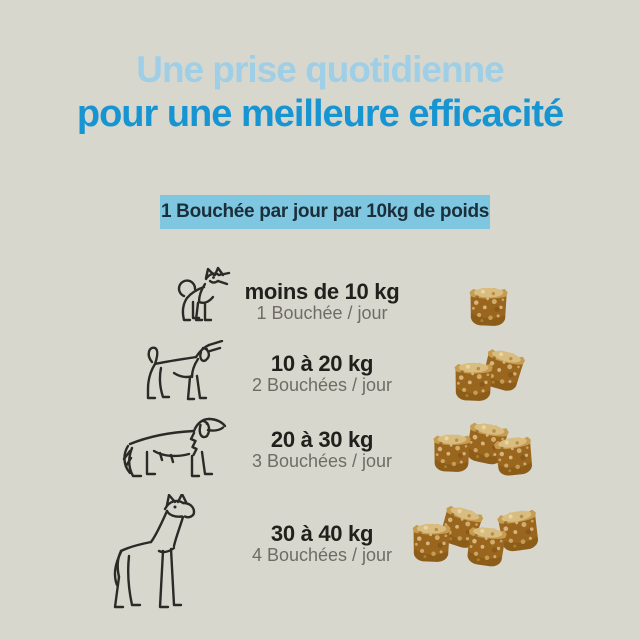 The width and height of the screenshot is (640, 640). What do you see at coordinates (322, 461) in the screenshot?
I see `dosage-row-3: 3 Bouchées / jour` at bounding box center [322, 461].